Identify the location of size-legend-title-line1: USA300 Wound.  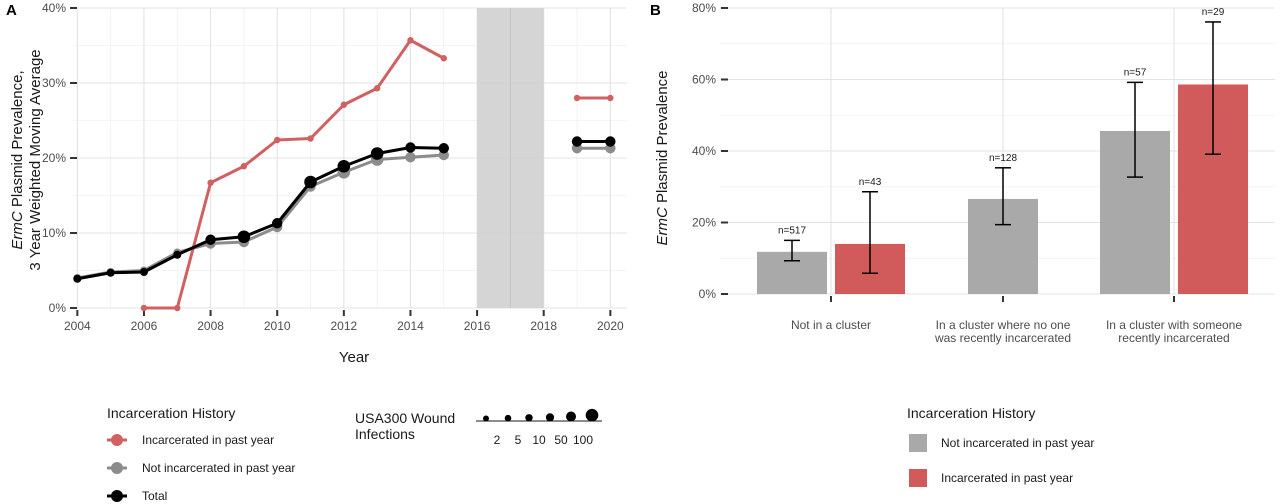
(405, 418).